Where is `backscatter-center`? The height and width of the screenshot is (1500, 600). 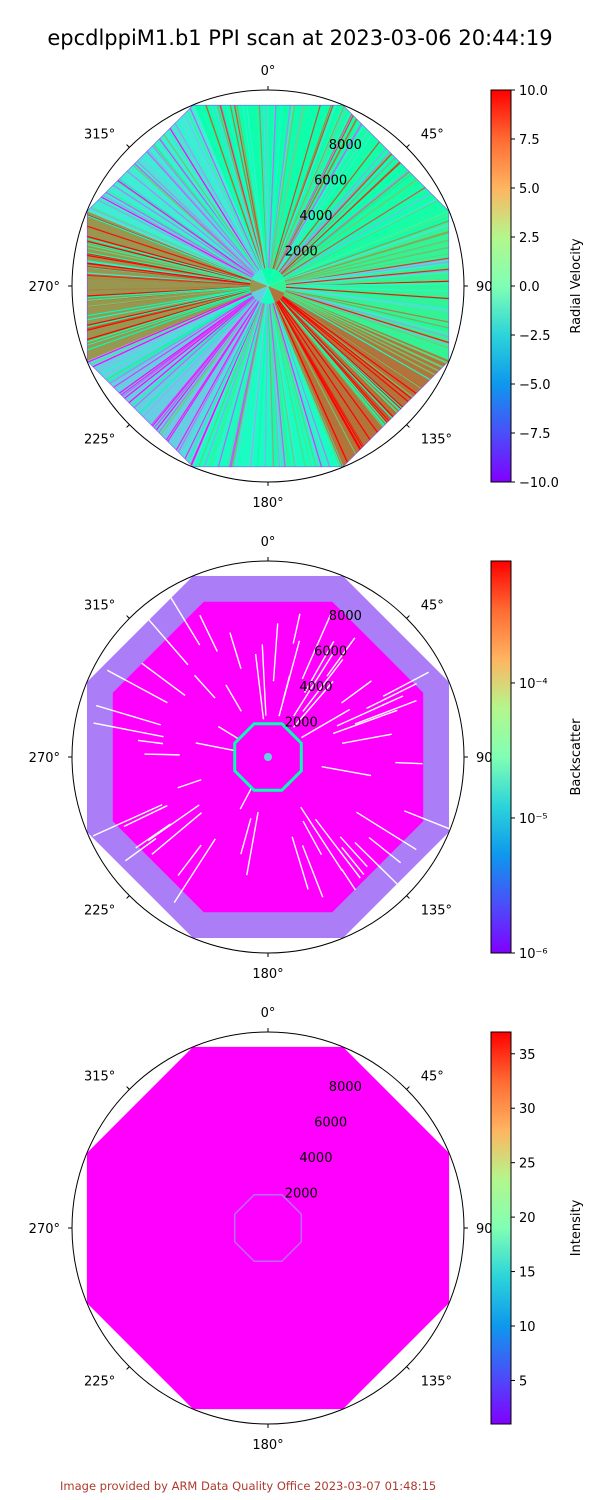 backscatter-center is located at coordinates (268, 757).